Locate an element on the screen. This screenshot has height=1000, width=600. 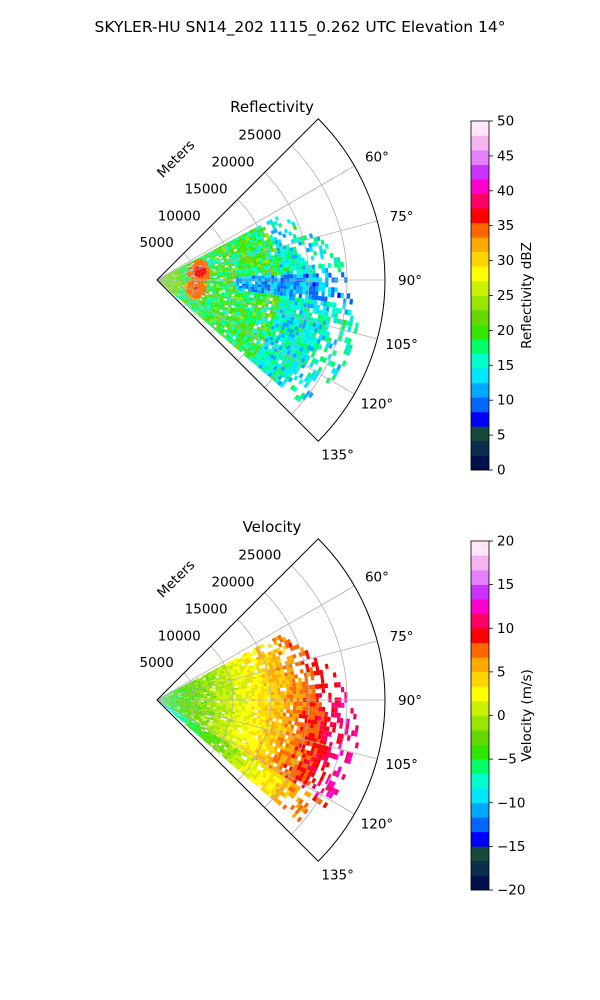
azimuth-tick-label: 120° is located at coordinates (377, 825).